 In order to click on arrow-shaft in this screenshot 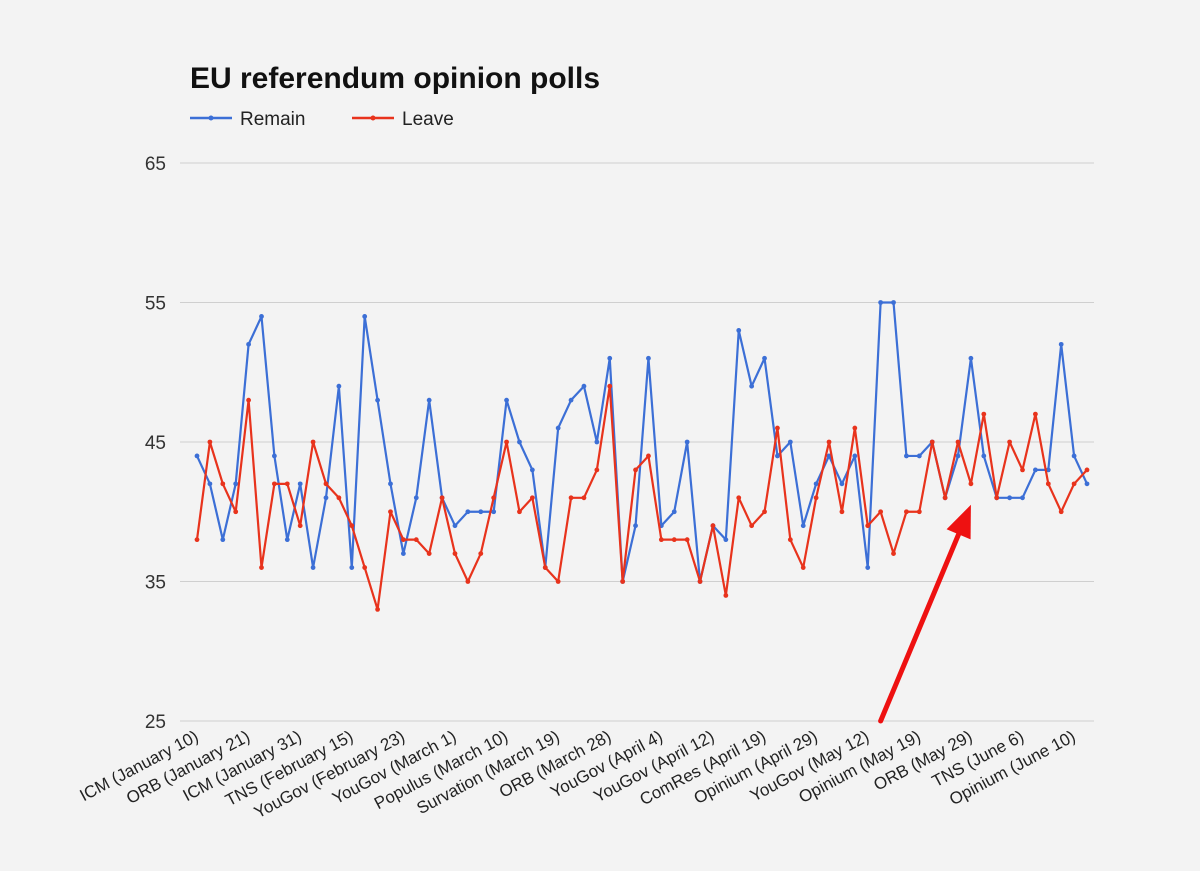, I will do `click(920, 627)`.